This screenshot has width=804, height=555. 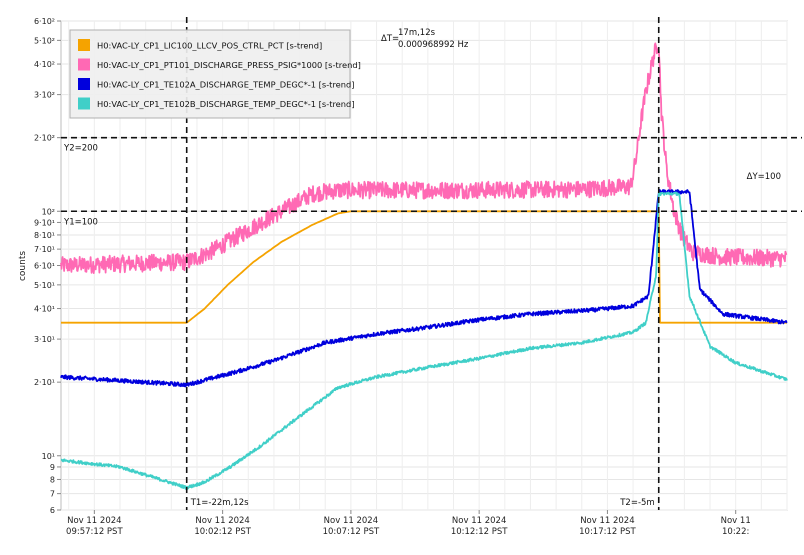 What do you see at coordinates (479, 532) in the screenshot?
I see `x-tick-time: 10:12:12 PST` at bounding box center [479, 532].